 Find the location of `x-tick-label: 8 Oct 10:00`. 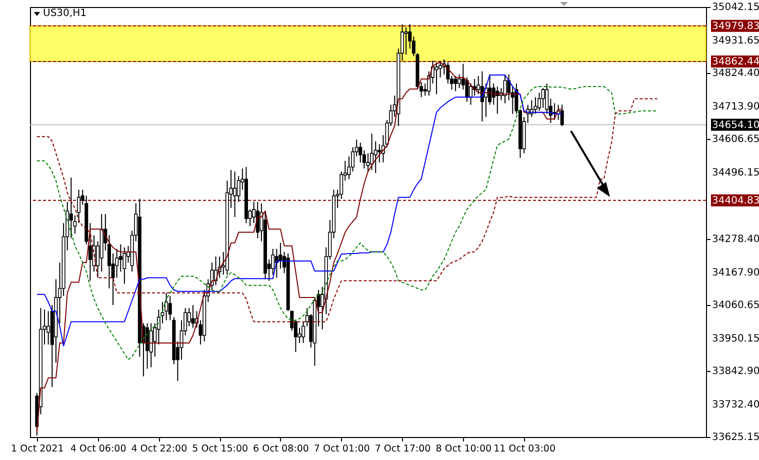

x-tick-label: 8 Oct 10:00 is located at coordinates (464, 449).